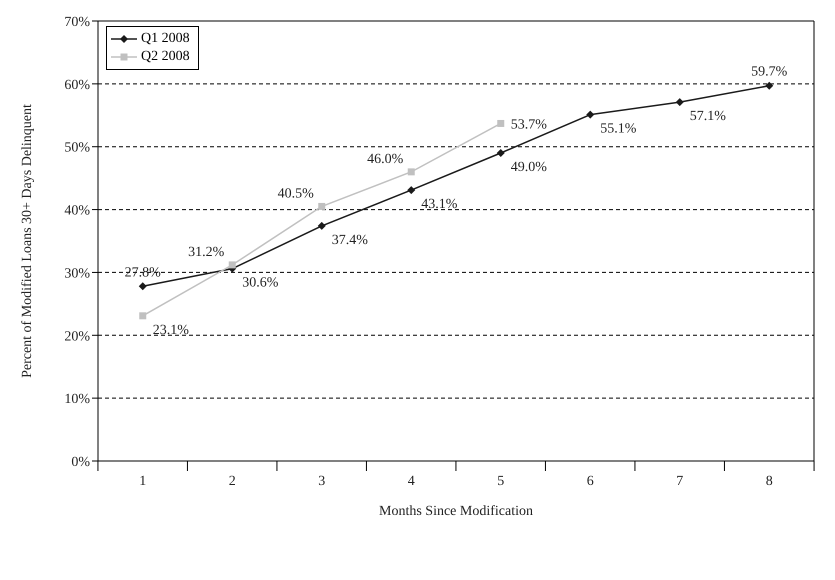 This screenshot has width=835, height=580. Describe the element at coordinates (171, 330) in the screenshot. I see `data-label: 23.1%` at that location.